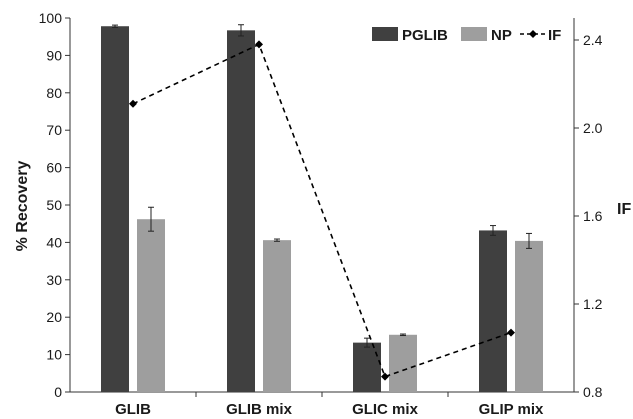 Image resolution: width=633 pixels, height=419 pixels. I want to click on y-tick-label: 10, so click(54, 355).